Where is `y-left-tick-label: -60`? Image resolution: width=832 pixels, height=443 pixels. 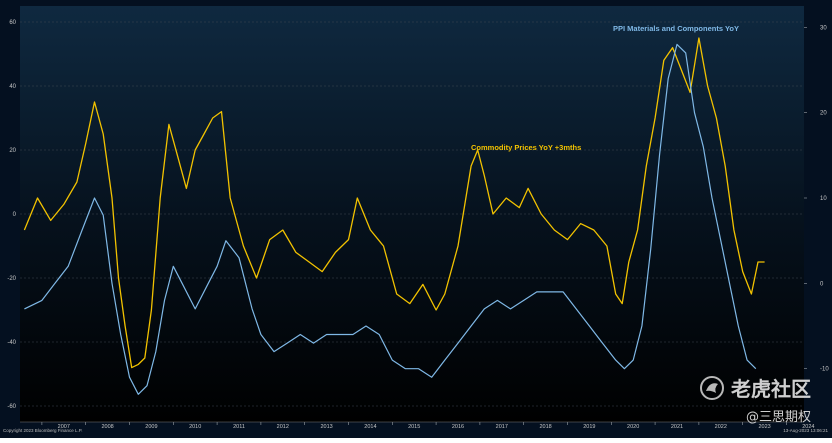 y-left-tick-label: -60 is located at coordinates (11, 407).